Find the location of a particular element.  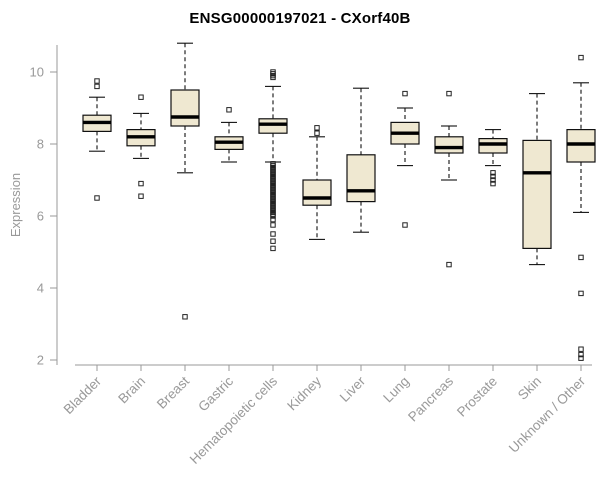

boxplot-kidney is located at coordinates (317, 182).